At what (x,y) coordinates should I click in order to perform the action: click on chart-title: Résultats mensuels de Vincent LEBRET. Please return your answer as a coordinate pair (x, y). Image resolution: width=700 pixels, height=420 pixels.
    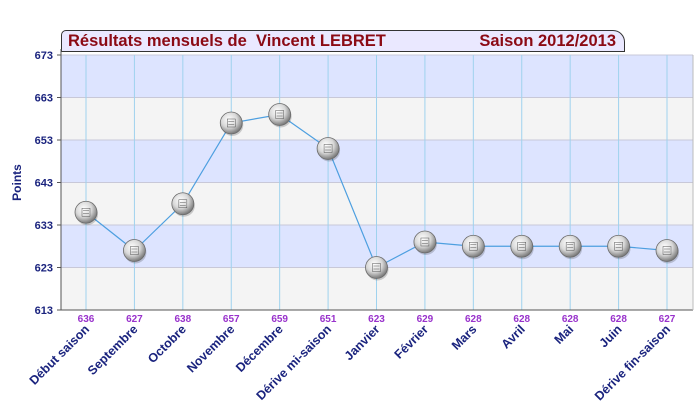
    Looking at the image, I should click on (227, 41).